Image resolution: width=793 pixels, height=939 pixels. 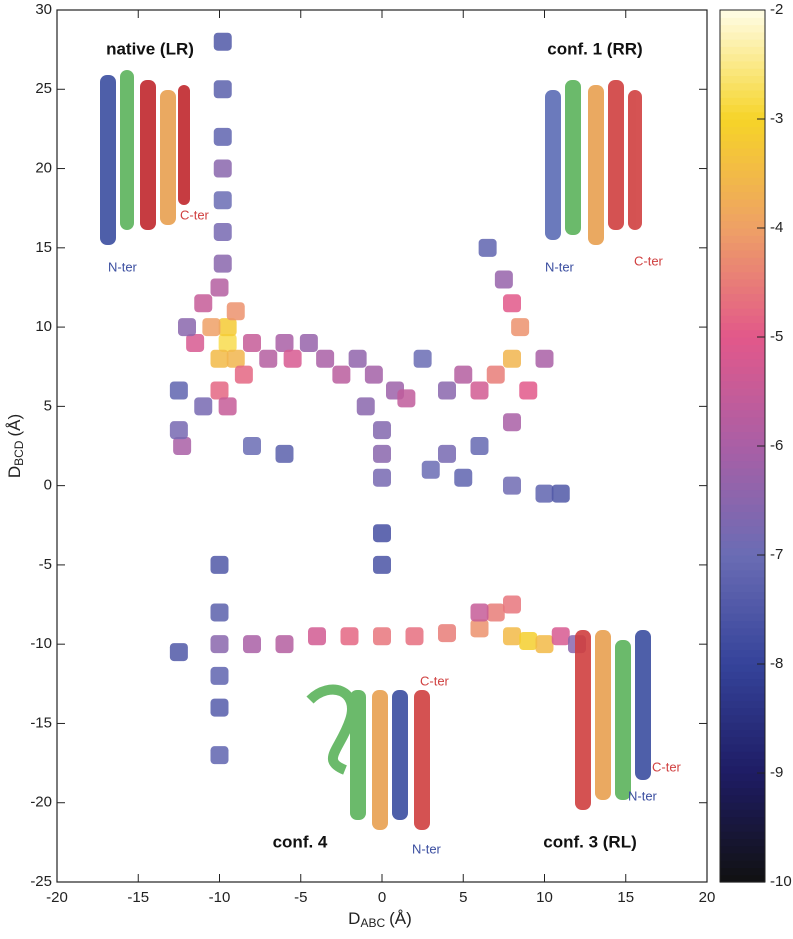 What do you see at coordinates (776, 227) in the screenshot?
I see `colorbar-tick-label: -4` at bounding box center [776, 227].